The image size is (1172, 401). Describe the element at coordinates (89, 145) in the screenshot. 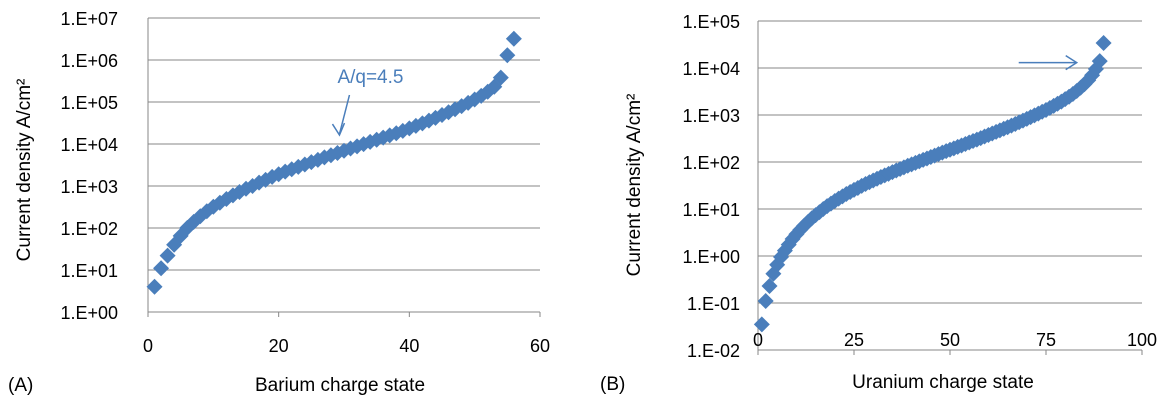

I see `chart-a-ytick-label: 1.E+04` at that location.